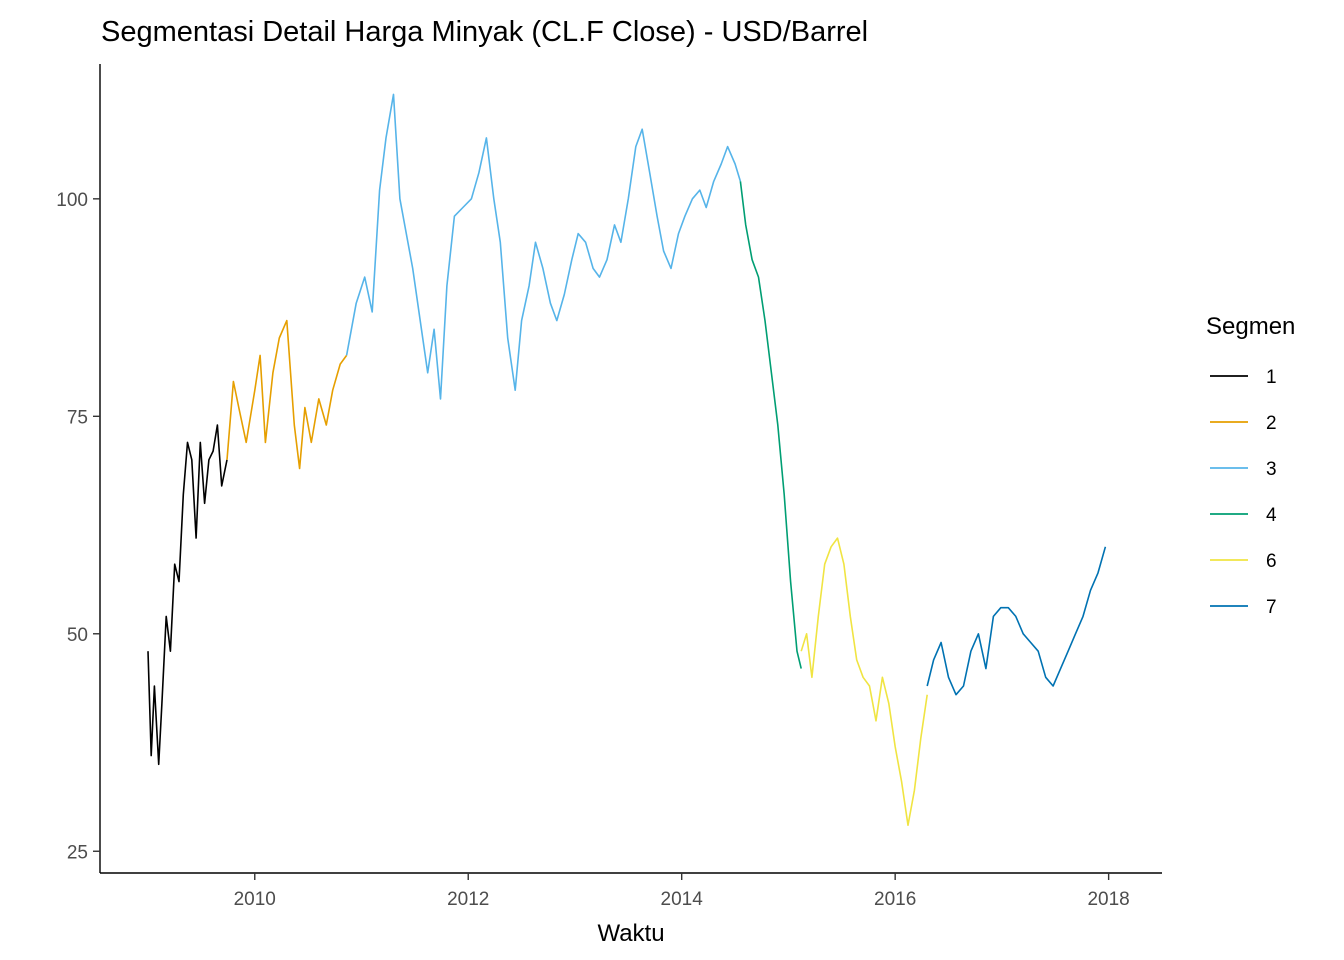  Describe the element at coordinates (1271, 515) in the screenshot. I see `legend-label-4: 4` at that location.